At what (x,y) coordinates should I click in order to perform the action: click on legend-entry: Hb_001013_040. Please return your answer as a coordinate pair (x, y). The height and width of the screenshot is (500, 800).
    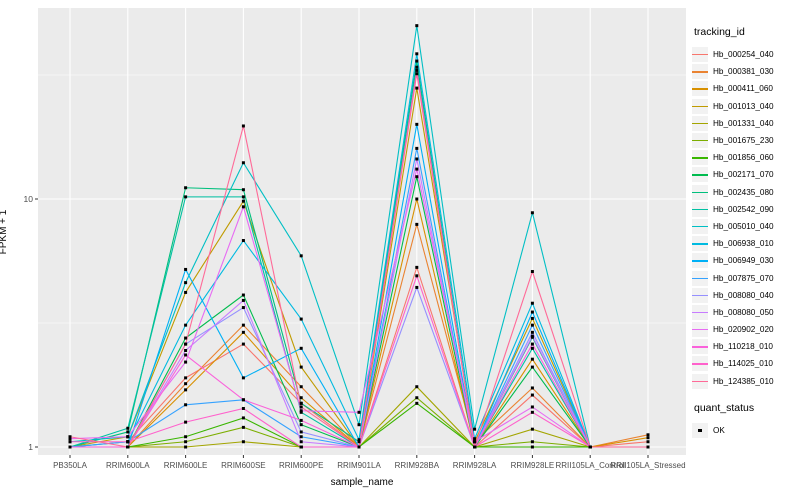
    Looking at the image, I should click on (745, 106).